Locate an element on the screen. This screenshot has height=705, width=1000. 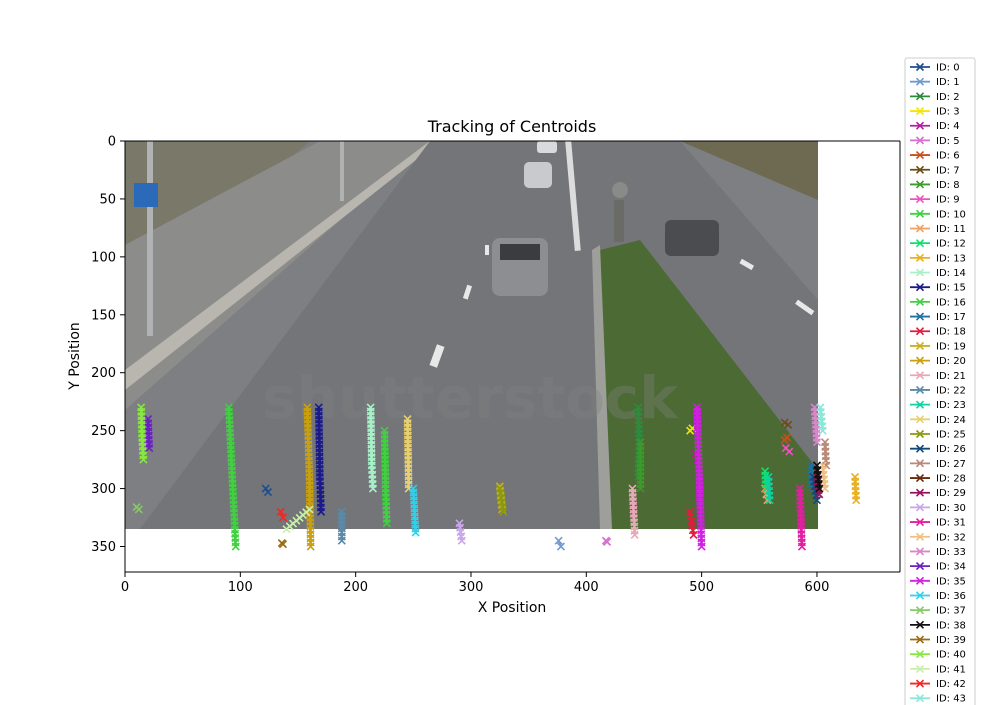
legend-label: ID: 2 is located at coordinates (948, 97).